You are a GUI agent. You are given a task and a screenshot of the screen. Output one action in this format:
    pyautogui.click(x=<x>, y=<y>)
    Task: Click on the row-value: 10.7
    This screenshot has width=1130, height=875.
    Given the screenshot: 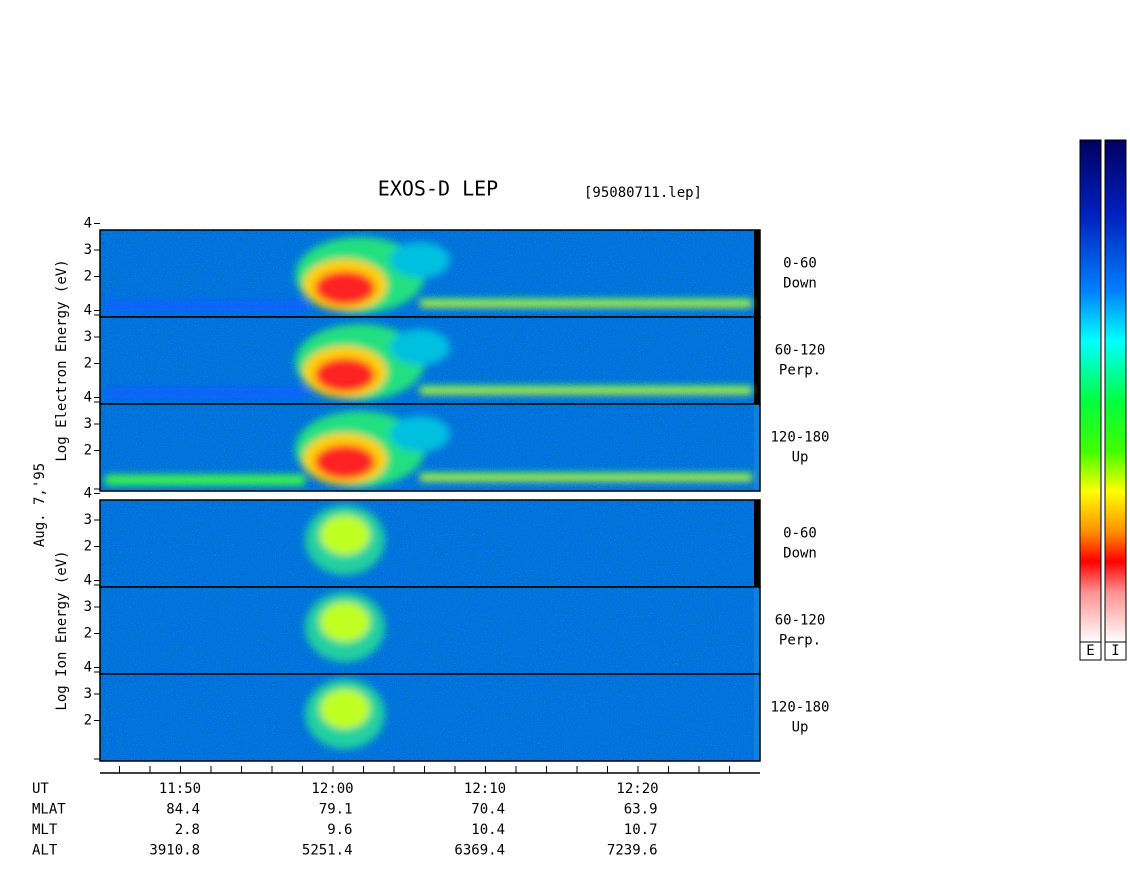 What is the action you would take?
    pyautogui.click(x=641, y=830)
    